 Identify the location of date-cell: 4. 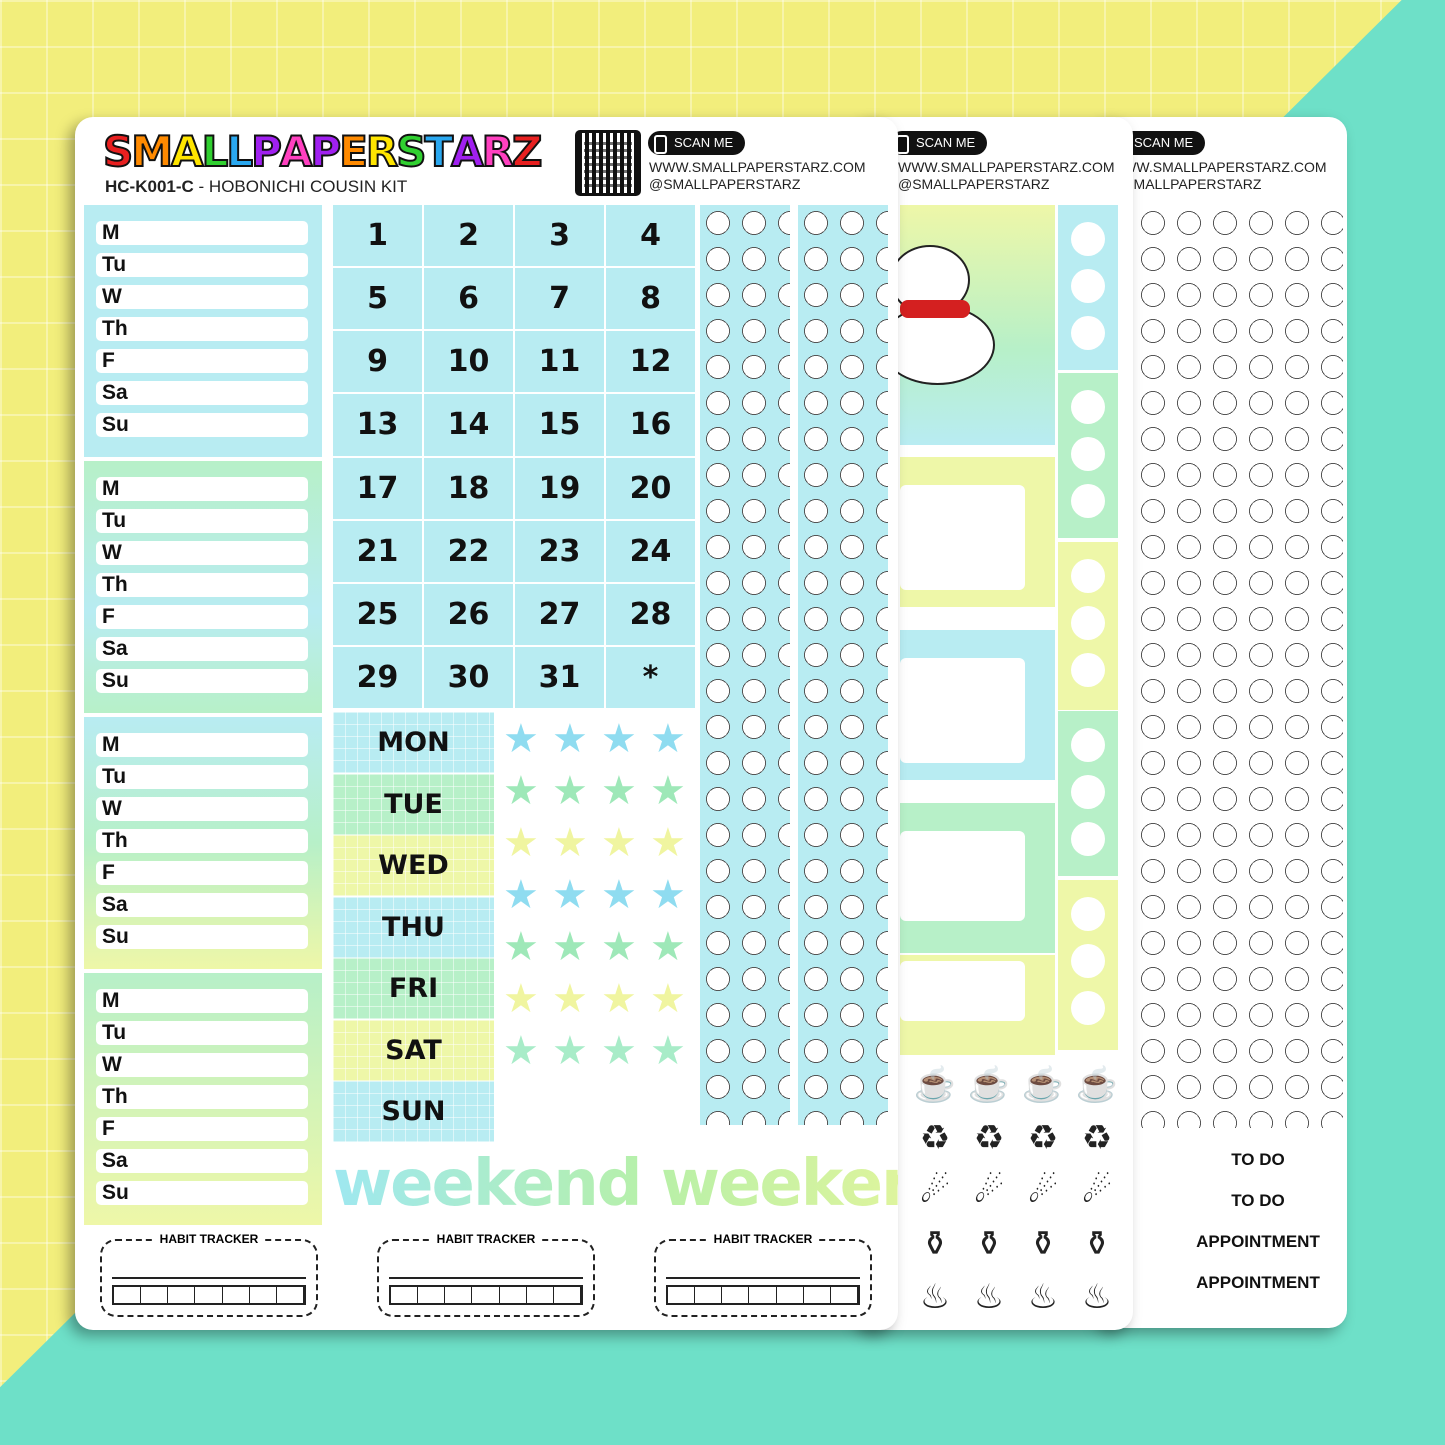
(650, 236).